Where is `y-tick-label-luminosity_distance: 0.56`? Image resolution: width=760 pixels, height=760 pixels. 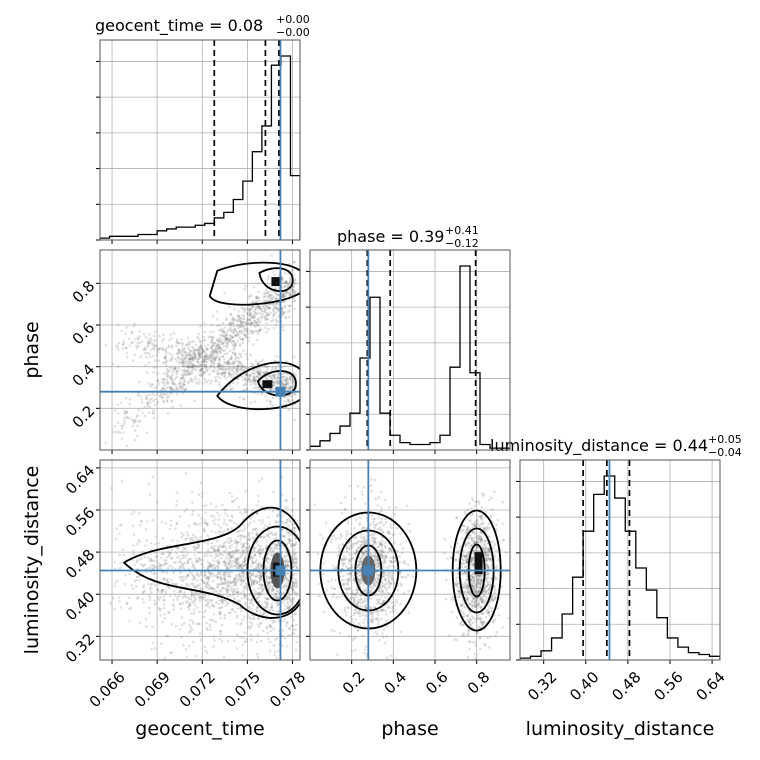 y-tick-label-luminosity_distance: 0.56 is located at coordinates (80, 522).